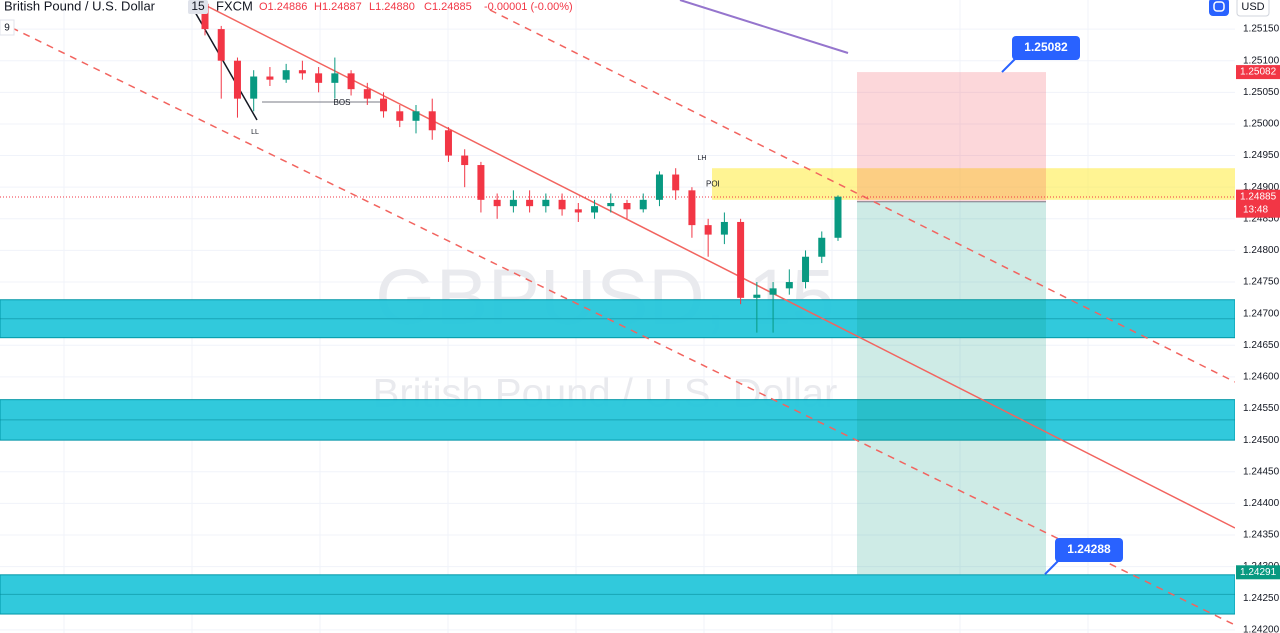 This screenshot has width=1280, height=633. Describe the element at coordinates (342, 102) in the screenshot. I see `structure-label: BOS` at that location.